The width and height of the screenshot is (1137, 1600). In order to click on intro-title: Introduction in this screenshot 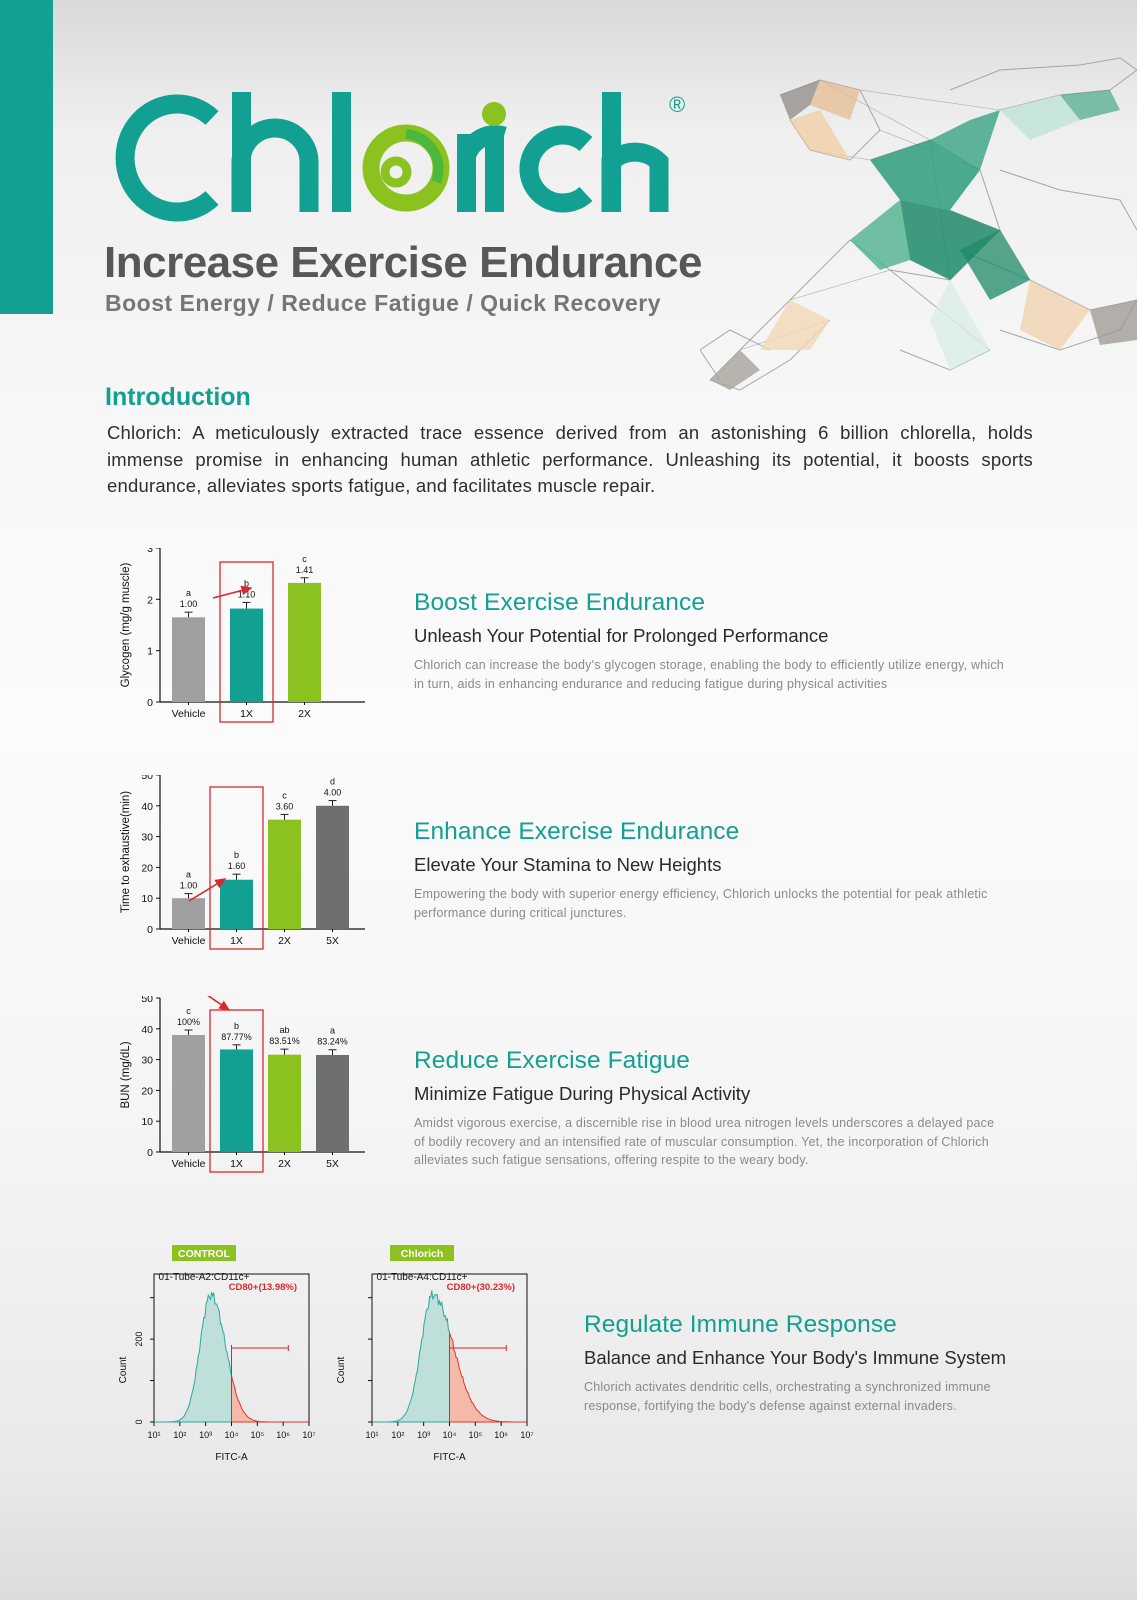, I will do `click(178, 397)`.